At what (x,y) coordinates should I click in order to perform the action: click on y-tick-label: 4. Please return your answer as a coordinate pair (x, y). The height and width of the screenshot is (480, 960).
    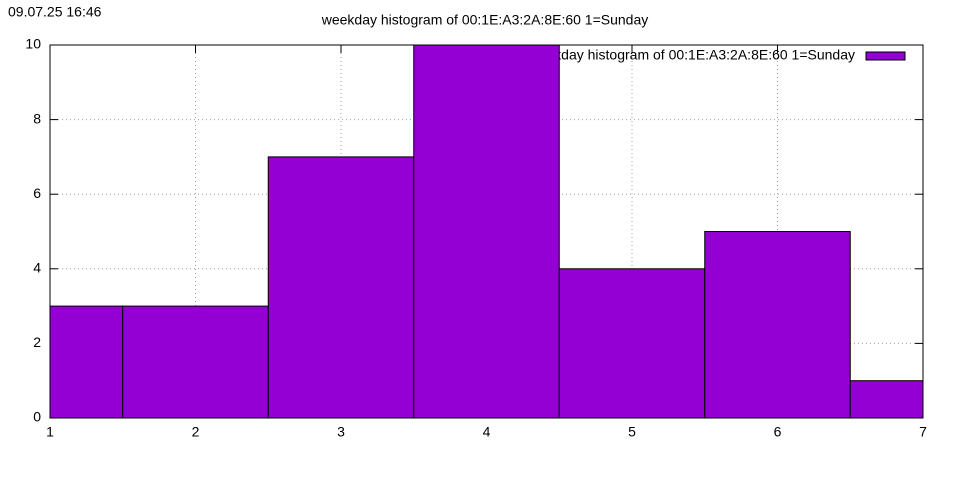
    Looking at the image, I should click on (37, 268).